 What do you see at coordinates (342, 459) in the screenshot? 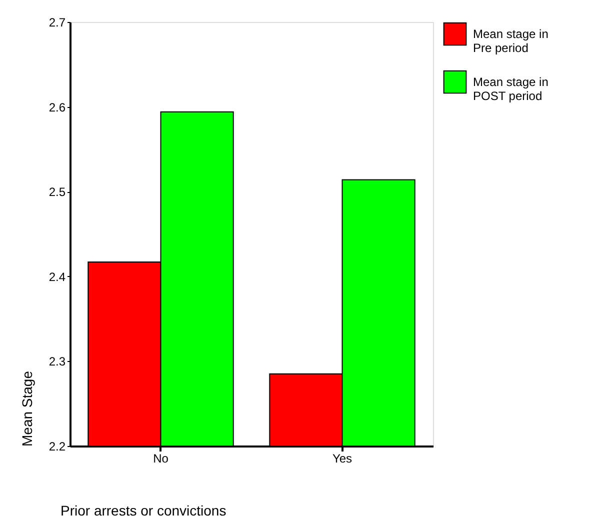
I see `x-tick-label: Yes` at bounding box center [342, 459].